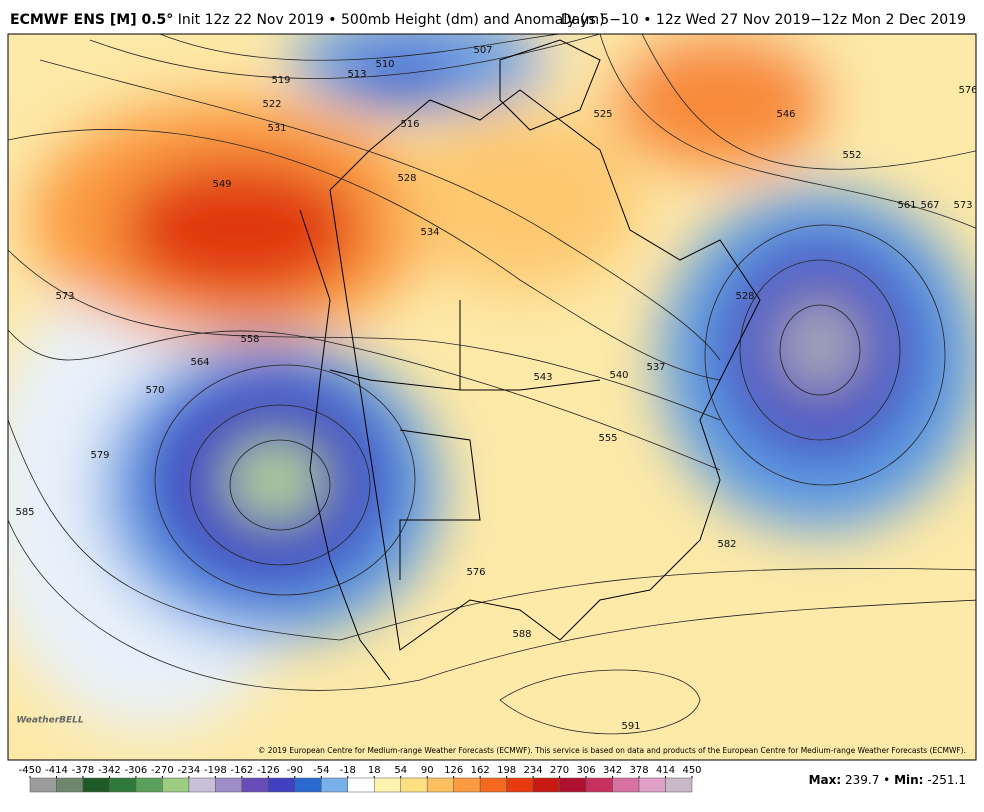 This screenshot has width=984, height=812. I want to click on contour-label: 513, so click(356, 74).